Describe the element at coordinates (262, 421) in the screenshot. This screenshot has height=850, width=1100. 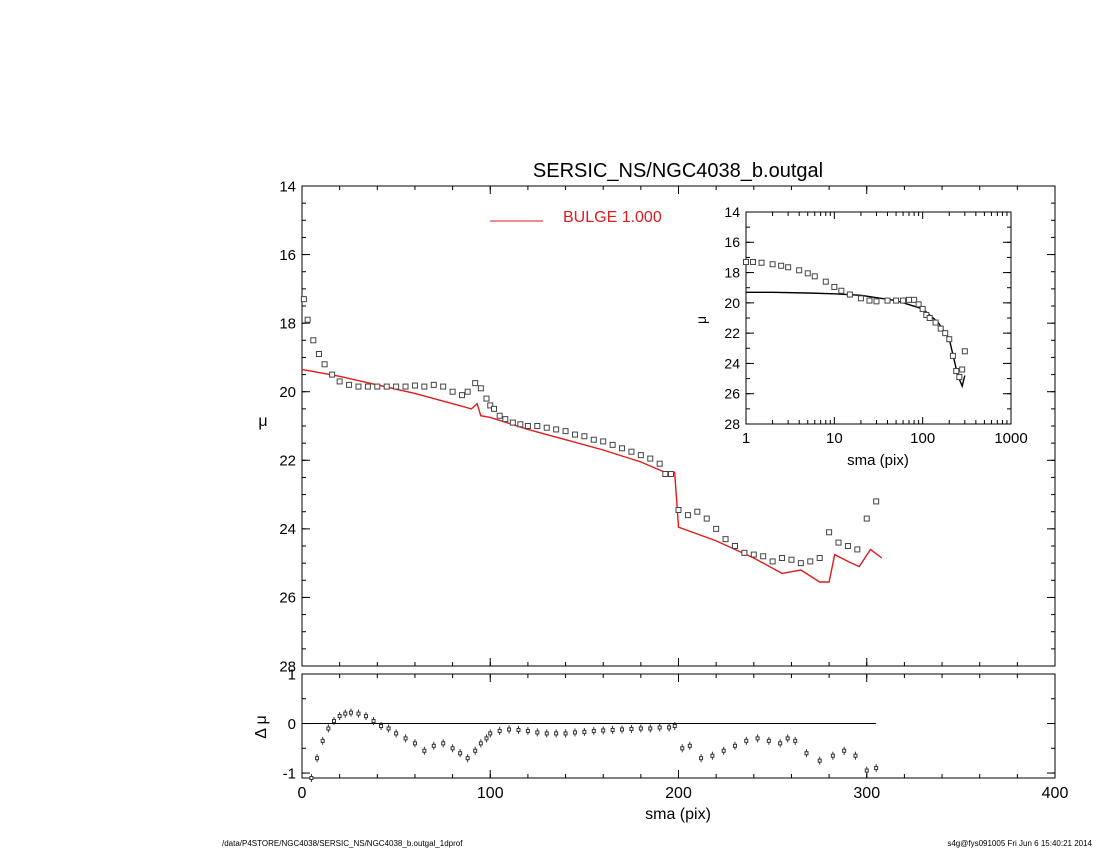
I see `main-y-axis-label: μ` at that location.